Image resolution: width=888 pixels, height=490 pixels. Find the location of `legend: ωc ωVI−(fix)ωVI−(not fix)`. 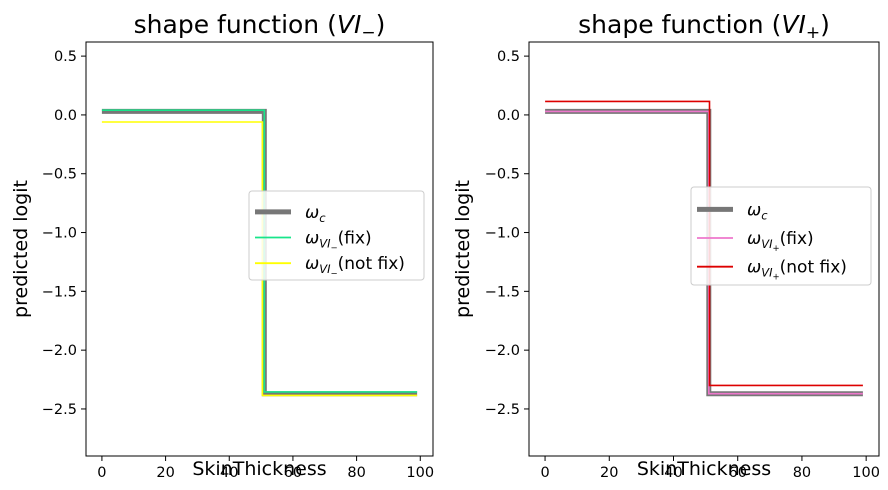

legend: ωc ωVI−(fix)ωVI−(not fix) is located at coordinates (336, 235).